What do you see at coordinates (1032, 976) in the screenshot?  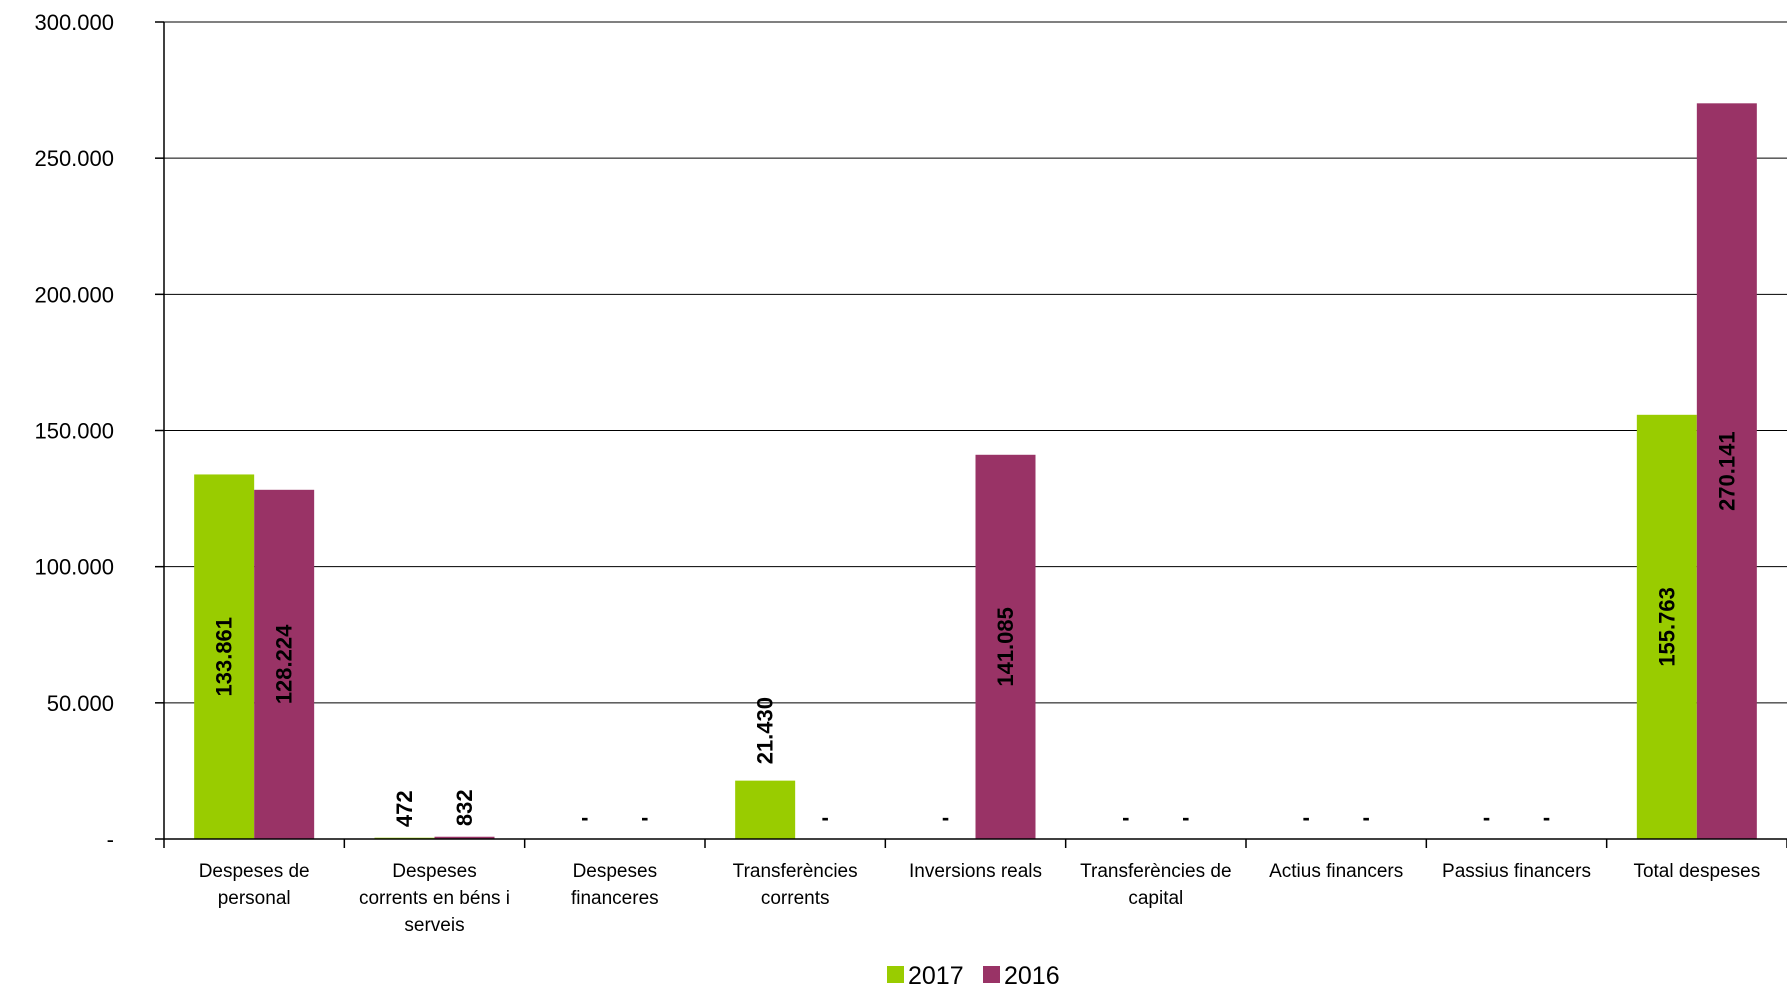 I see `legend-label-2016: 2016` at bounding box center [1032, 976].